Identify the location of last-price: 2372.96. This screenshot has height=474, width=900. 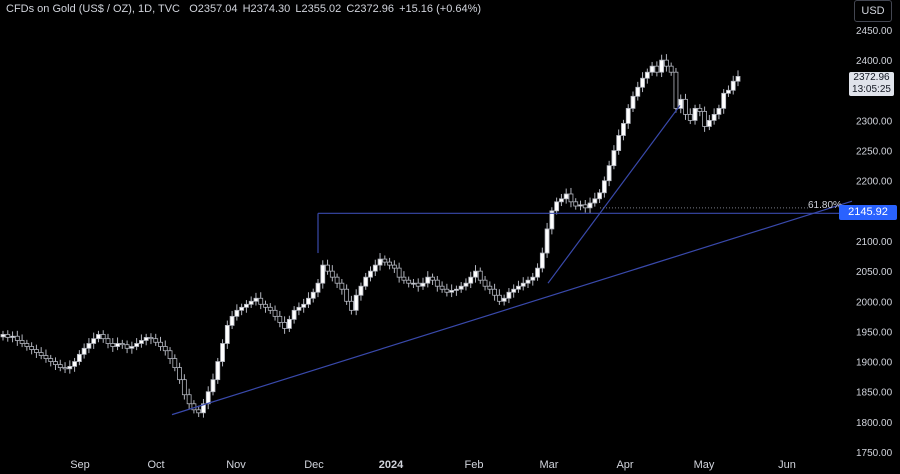
(871, 77).